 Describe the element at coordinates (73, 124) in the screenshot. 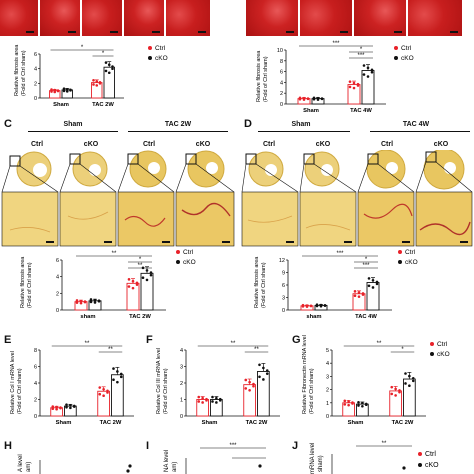

I see `panel-c-group1: Sham` at that location.